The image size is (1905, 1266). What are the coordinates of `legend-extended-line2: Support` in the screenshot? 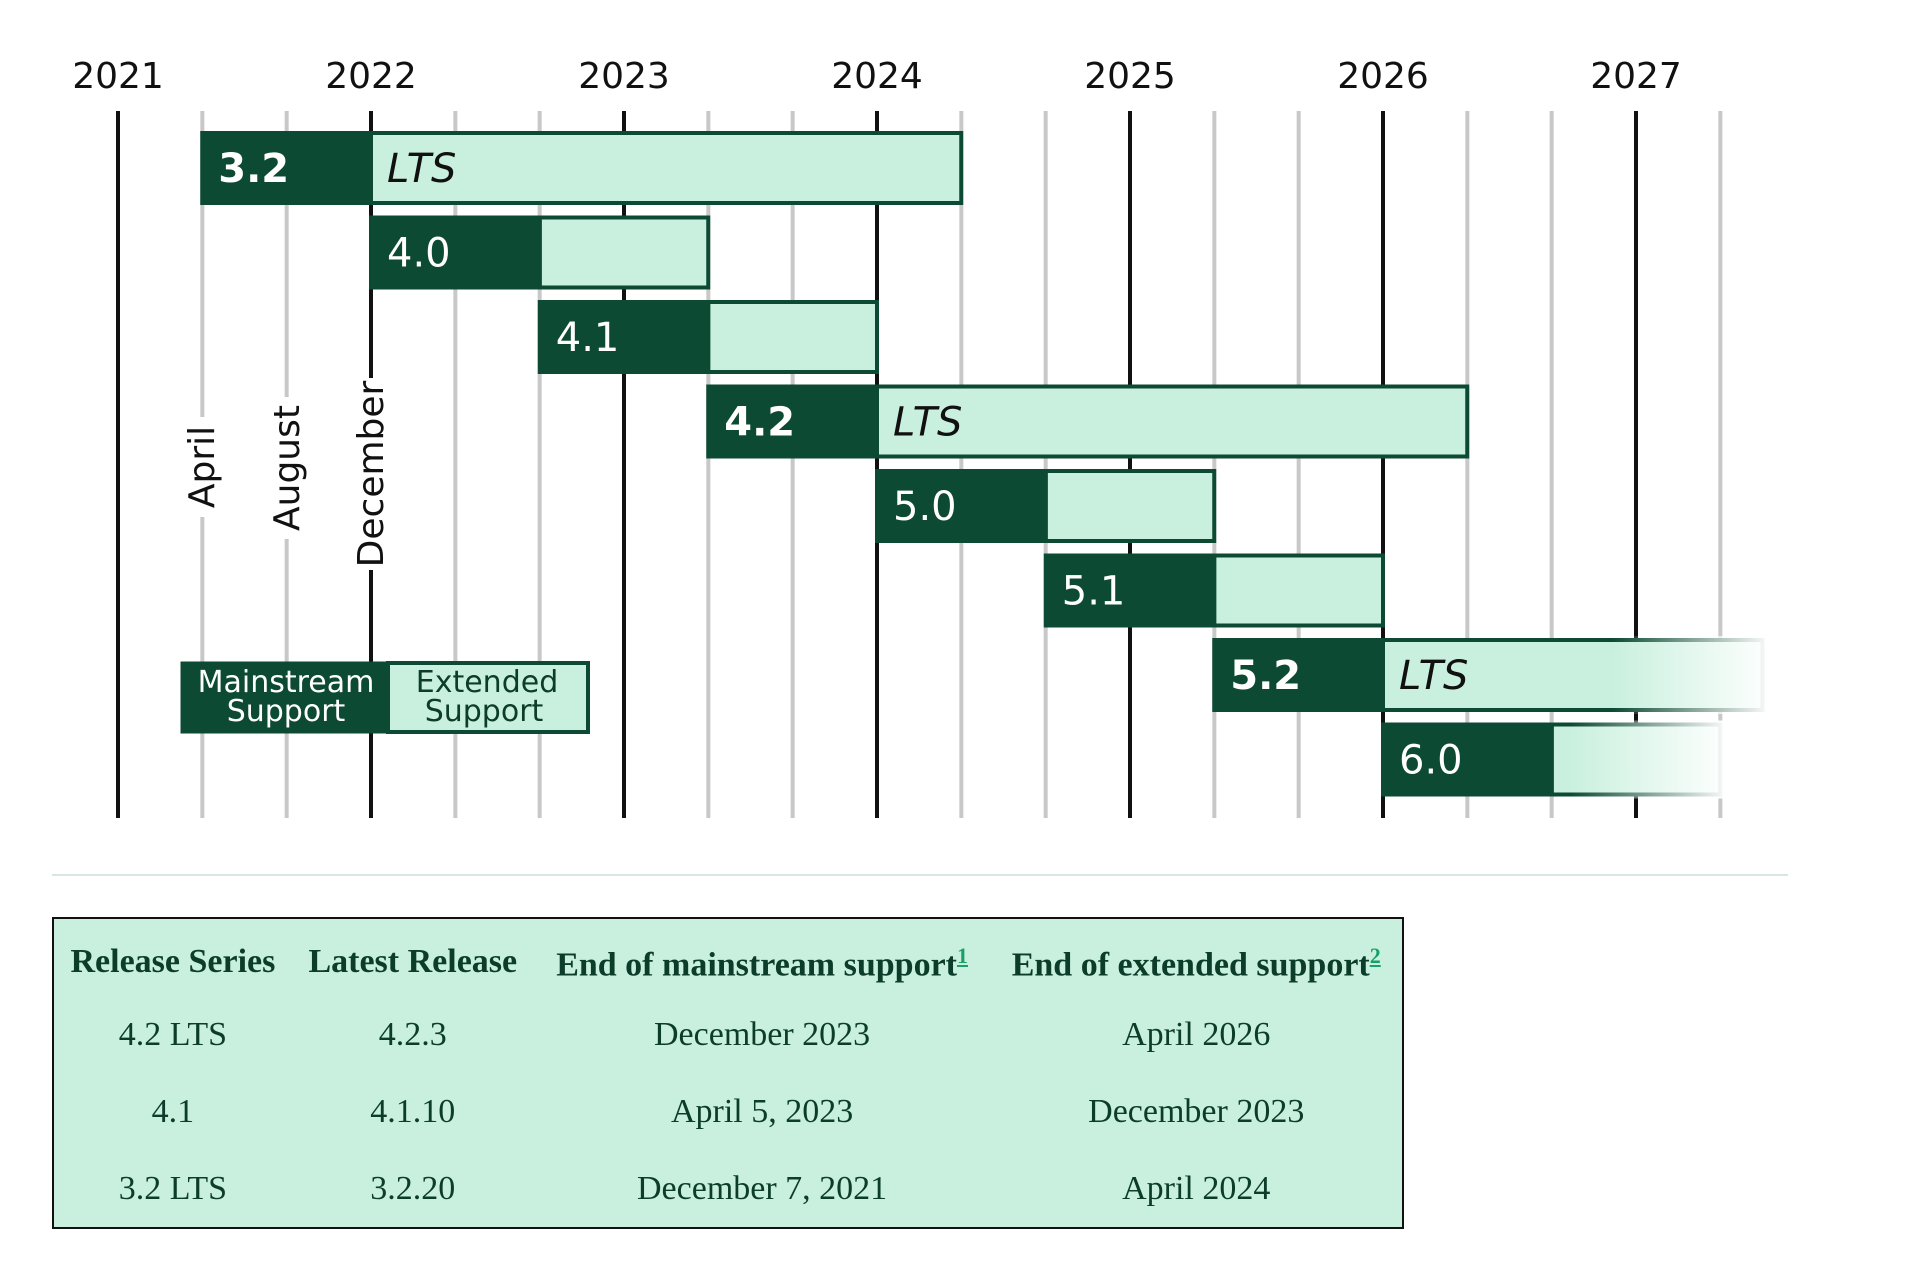 It's located at (484, 711).